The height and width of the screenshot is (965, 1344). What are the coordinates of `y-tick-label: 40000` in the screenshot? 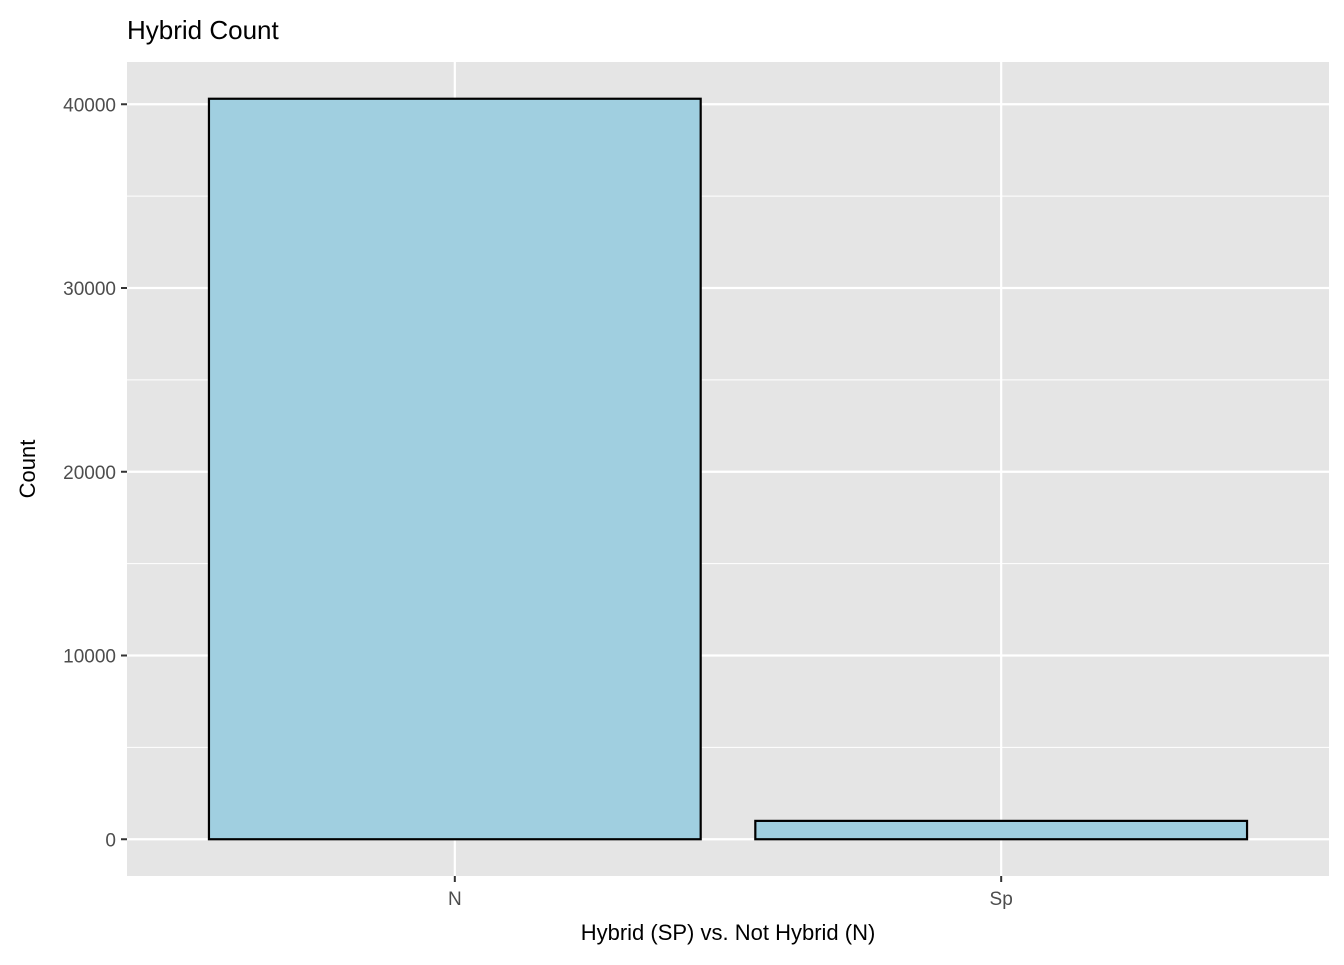 It's located at (89, 105).